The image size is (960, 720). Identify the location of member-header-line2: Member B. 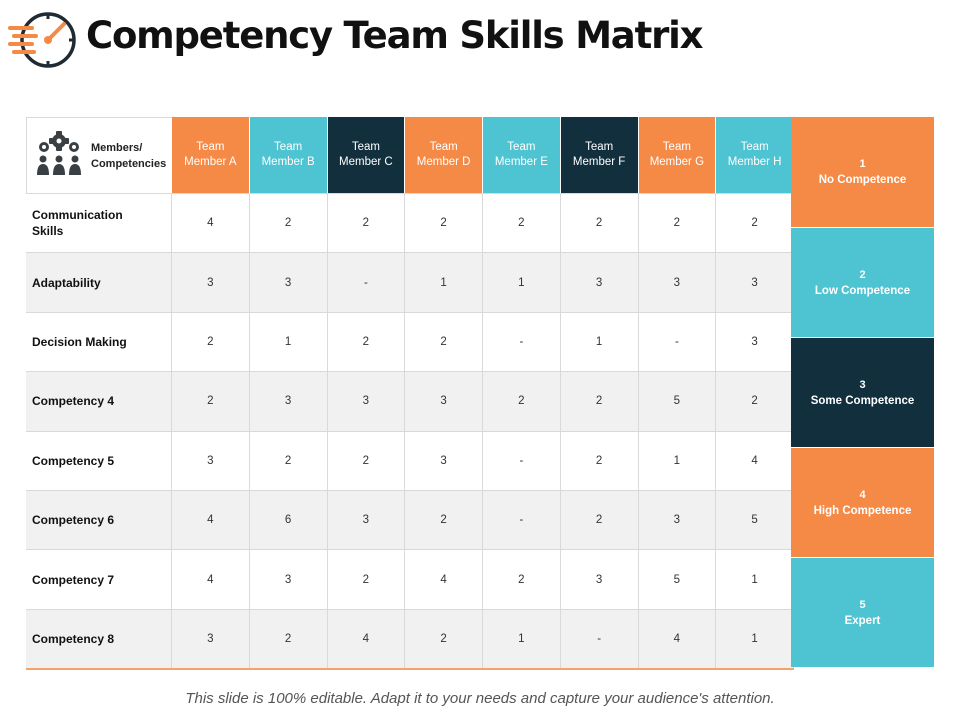
(288, 162).